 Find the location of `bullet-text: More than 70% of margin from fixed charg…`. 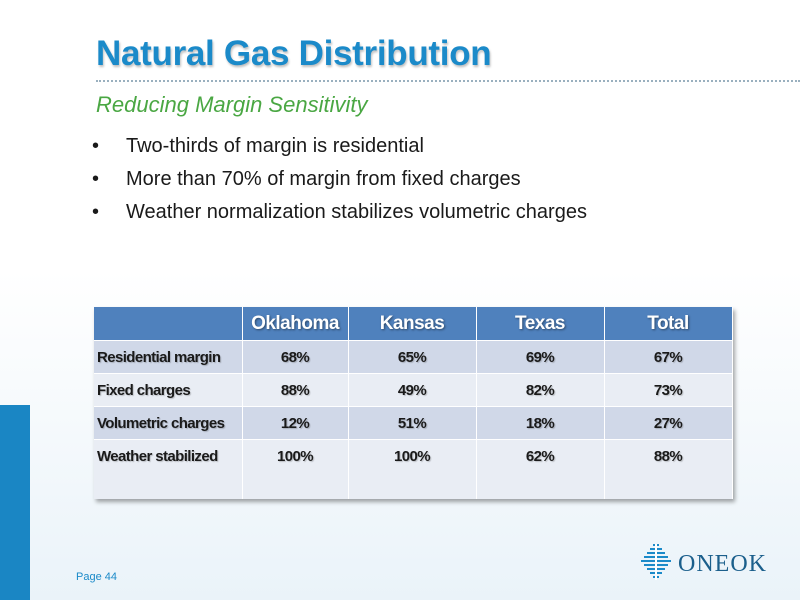

bullet-text: More than 70% of margin from fixed charg… is located at coordinates (323, 179).